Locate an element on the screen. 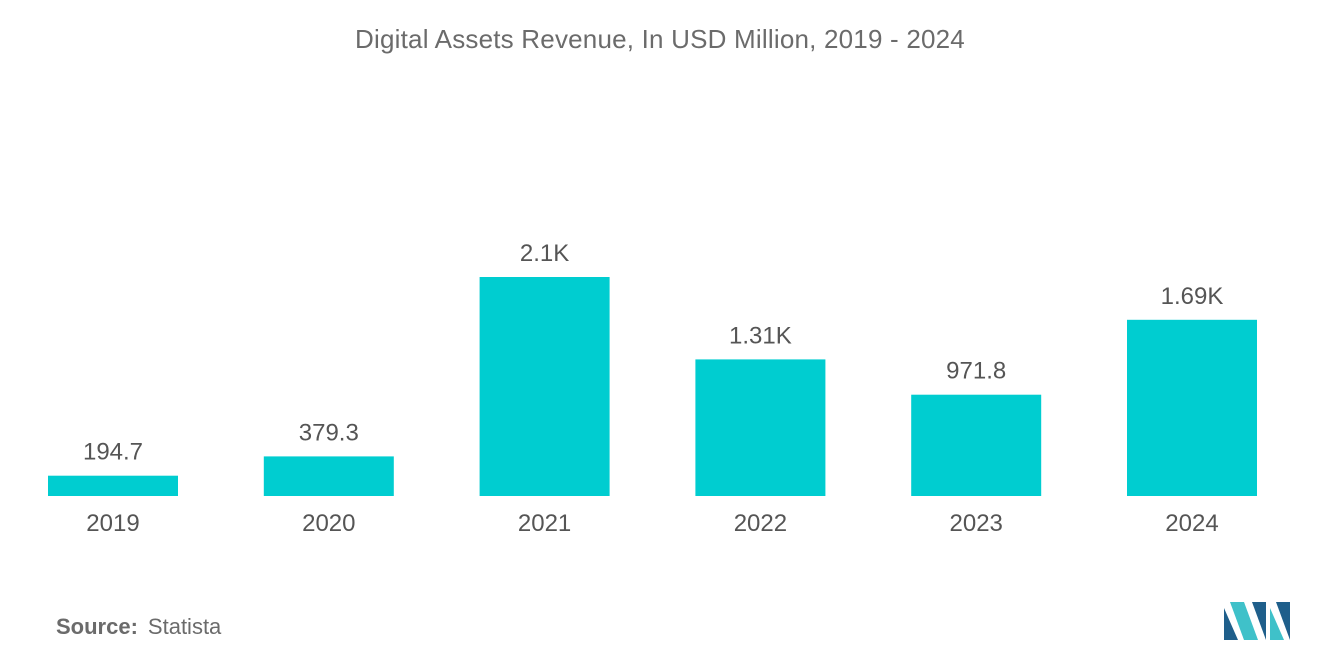 The height and width of the screenshot is (665, 1320). source-line: Source: Statista is located at coordinates (138, 627).